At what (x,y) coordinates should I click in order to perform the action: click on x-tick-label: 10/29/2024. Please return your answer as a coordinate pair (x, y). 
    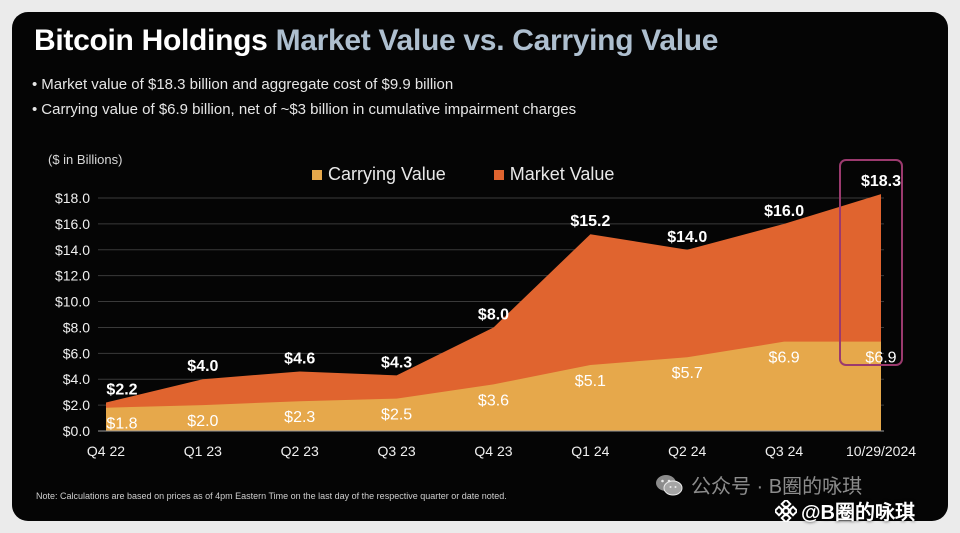
    Looking at the image, I should click on (881, 451).